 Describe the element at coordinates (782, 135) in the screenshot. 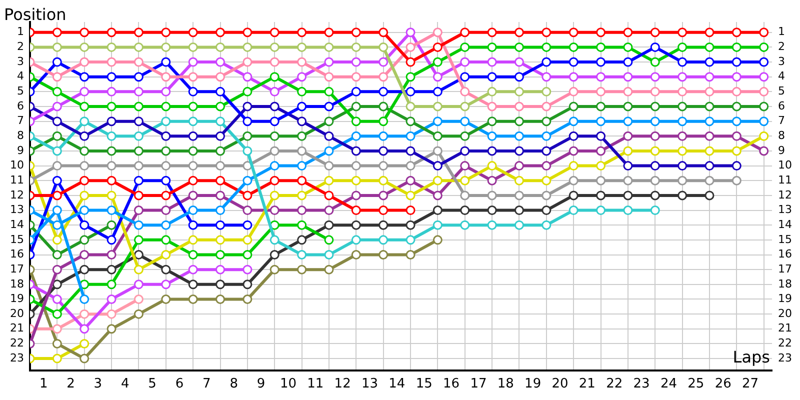

I see `y2-tick-label: 8` at that location.